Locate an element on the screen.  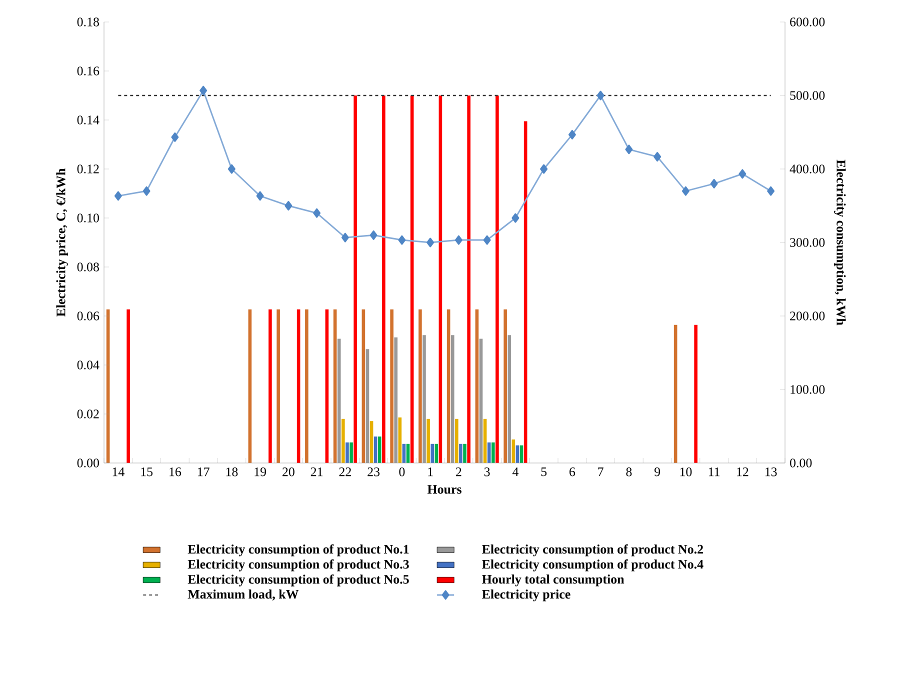
x-tick-label: 6 is located at coordinates (573, 472).